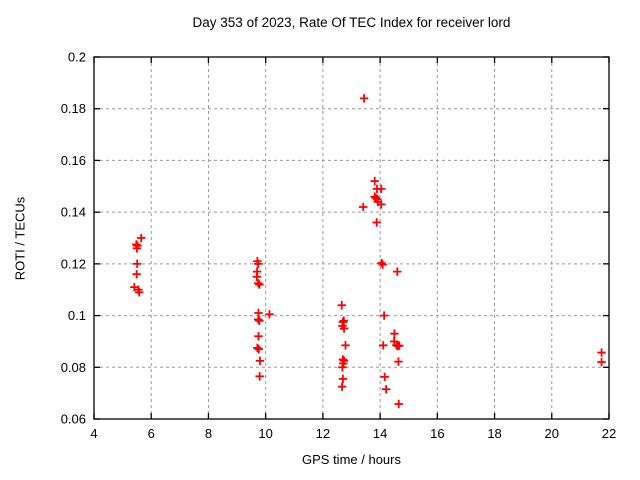 The height and width of the screenshot is (480, 640). Describe the element at coordinates (323, 433) in the screenshot. I see `tick-label: 12` at that location.